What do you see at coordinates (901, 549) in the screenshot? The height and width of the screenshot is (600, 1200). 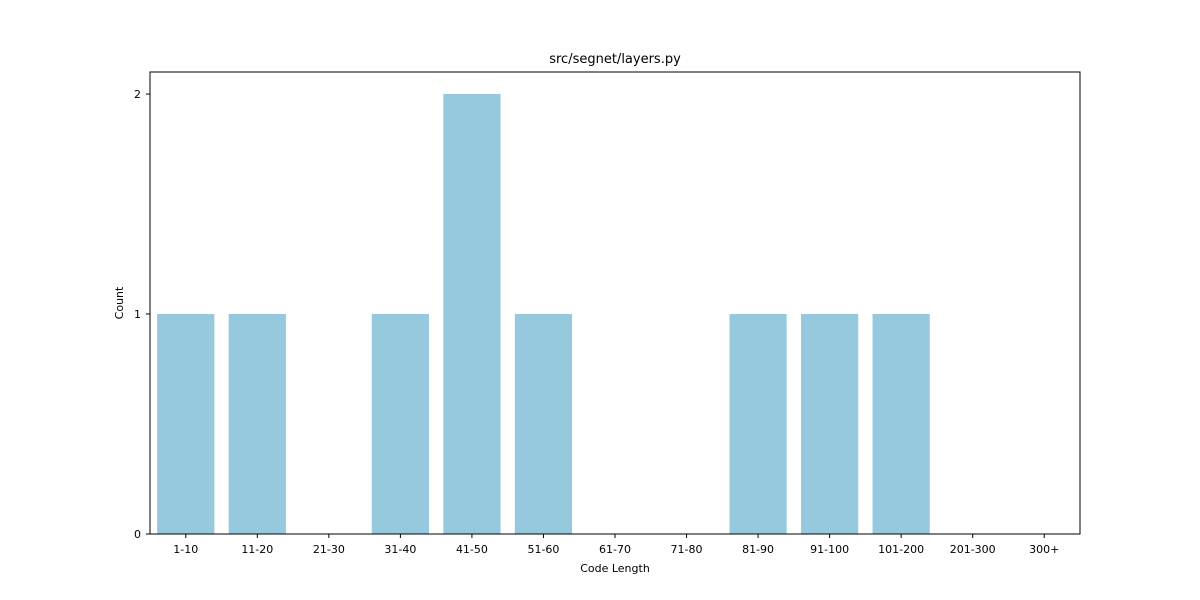 I see `x-tick-label: 101-200` at bounding box center [901, 549].